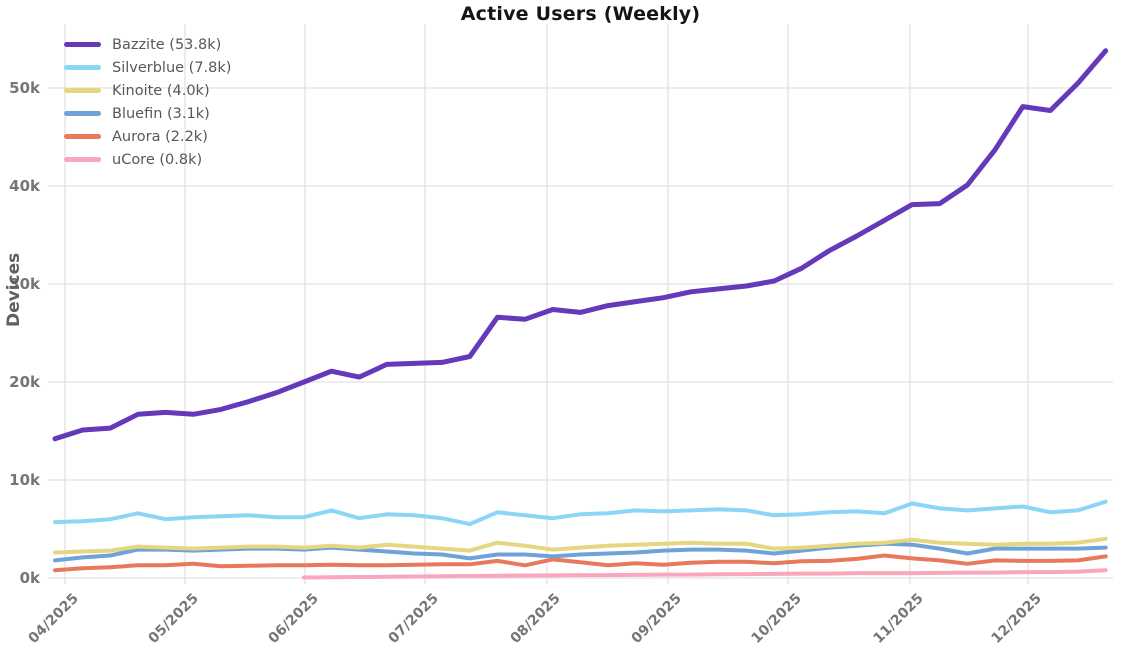 The height and width of the screenshot is (656, 1121). I want to click on legend-label: Silverblue (7.8k), so click(172, 67).